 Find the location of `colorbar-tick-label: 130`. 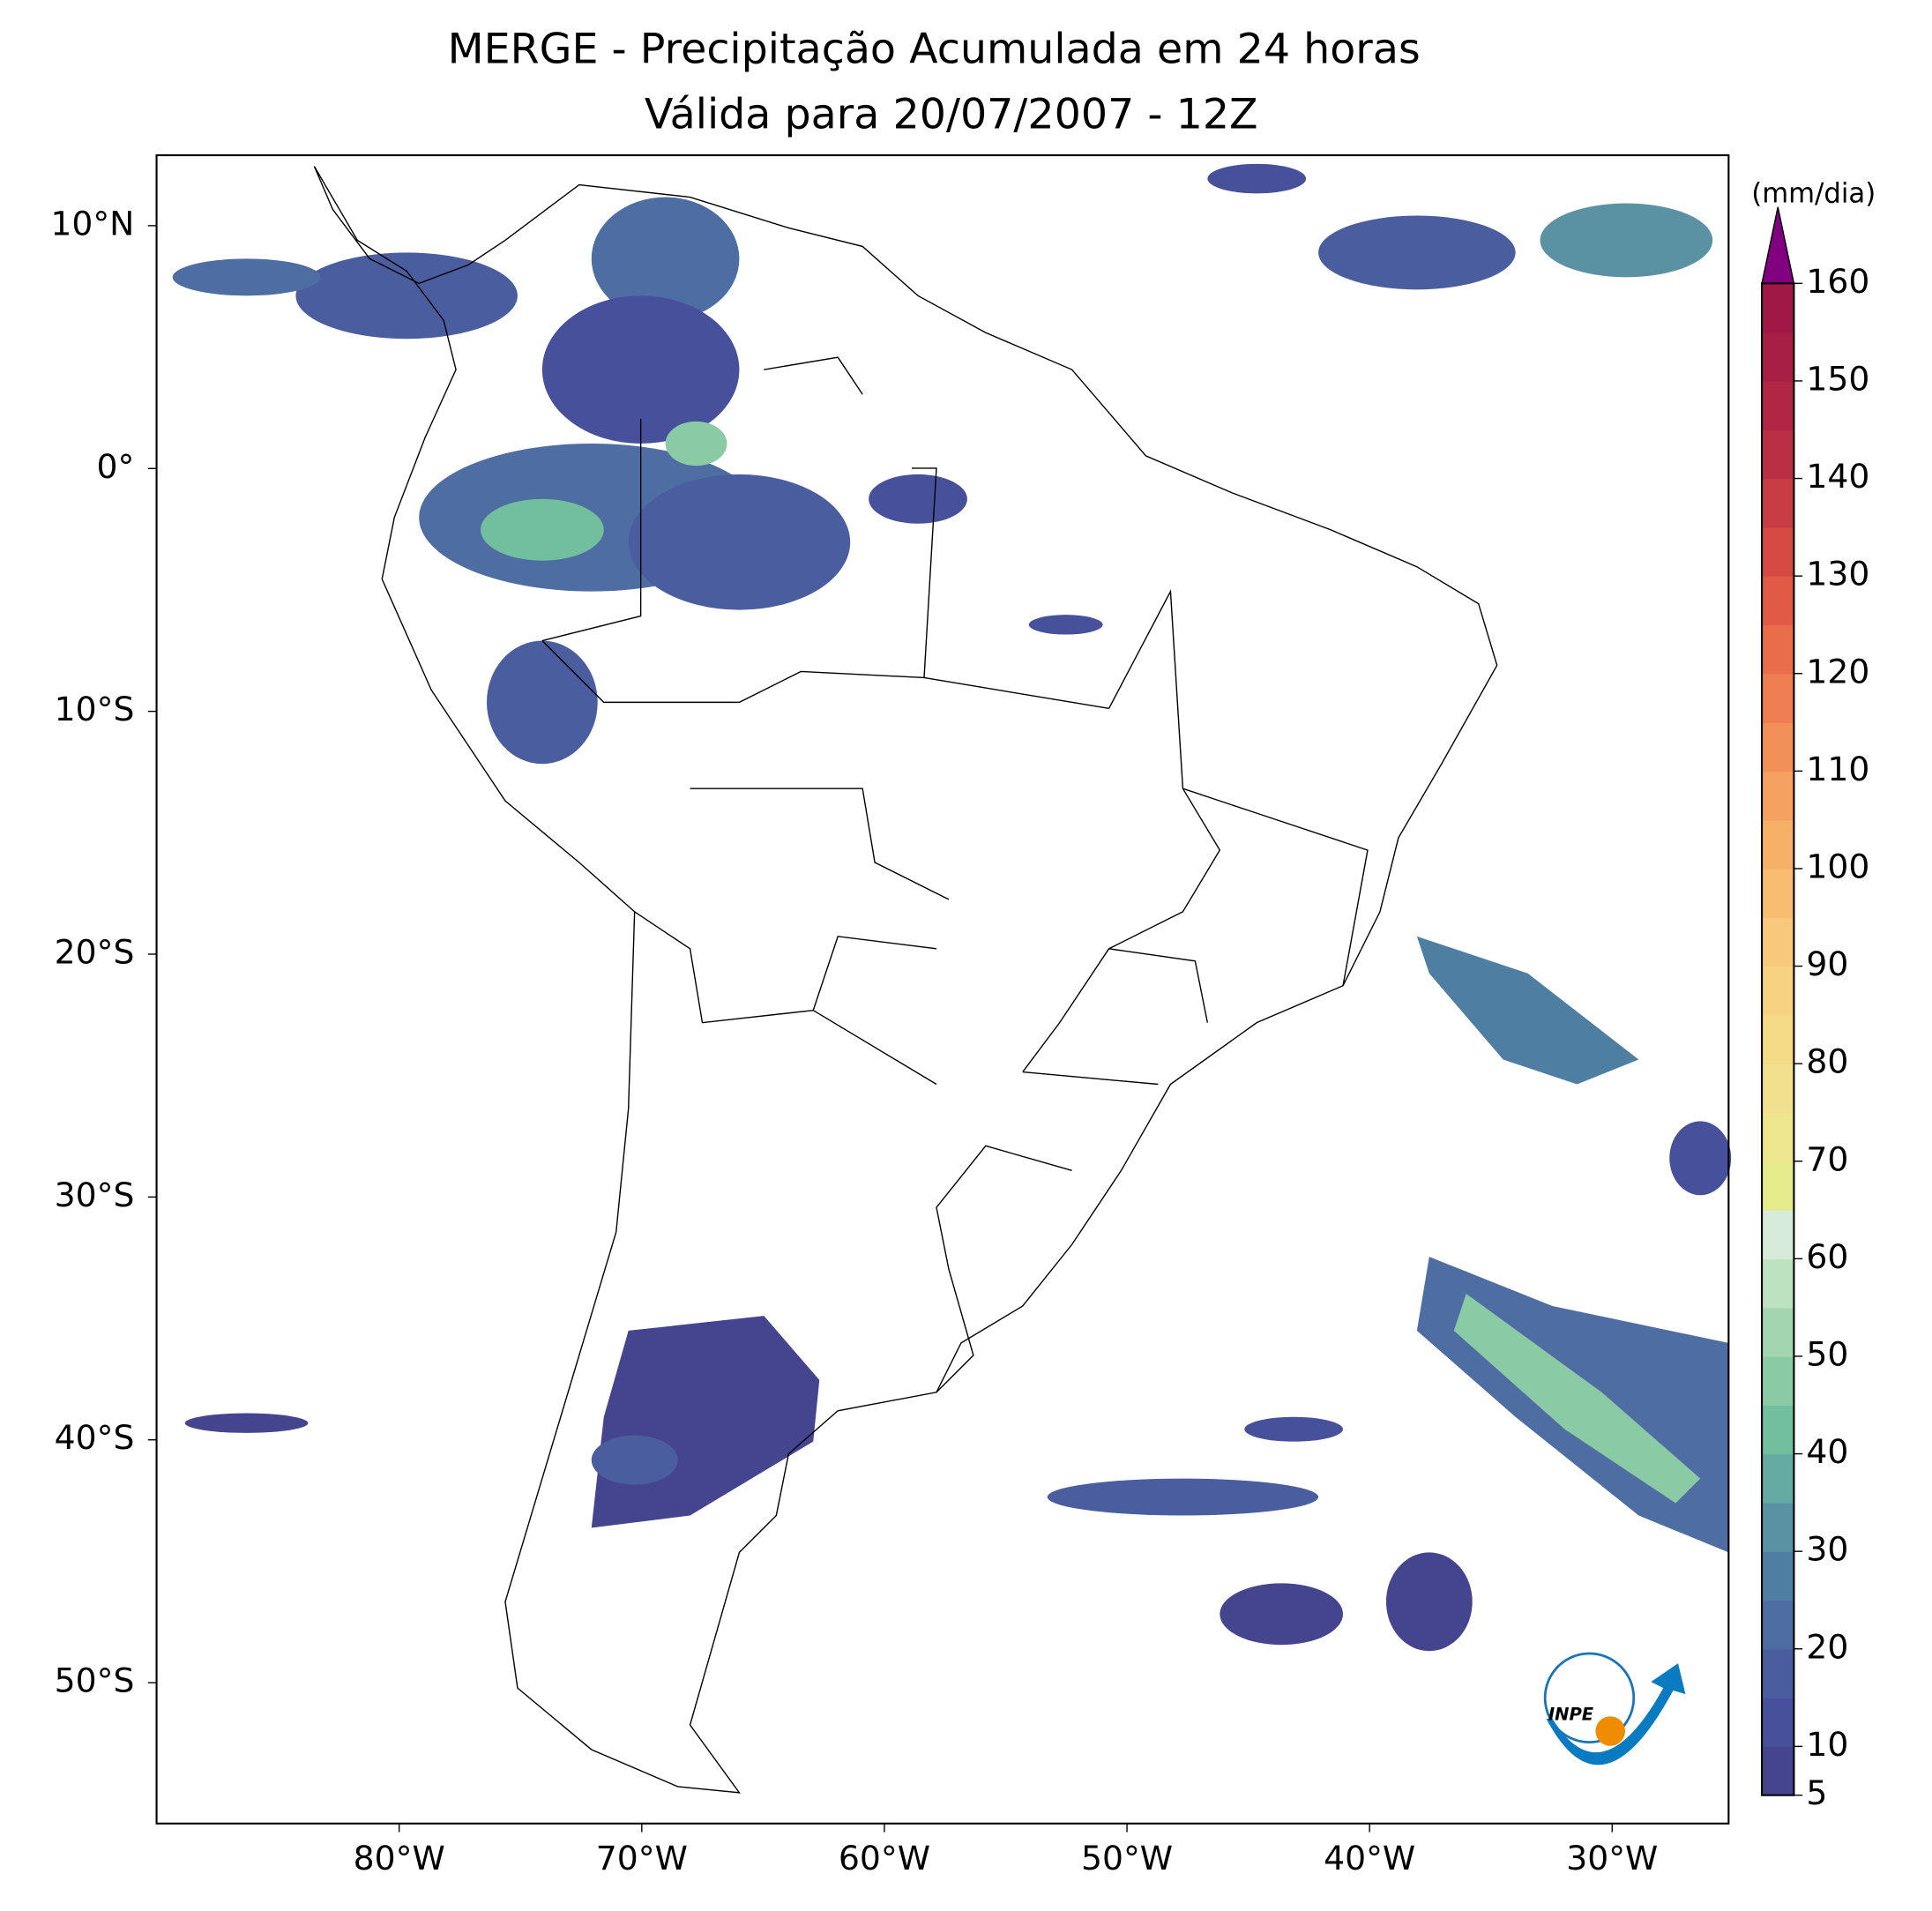

colorbar-tick-label: 130 is located at coordinates (1837, 574).